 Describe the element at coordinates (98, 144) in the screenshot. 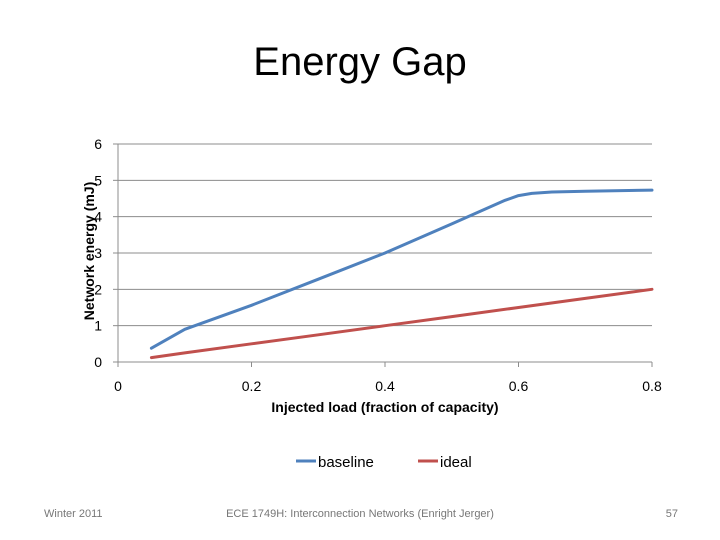

I see `y-tick-label: 6` at that location.